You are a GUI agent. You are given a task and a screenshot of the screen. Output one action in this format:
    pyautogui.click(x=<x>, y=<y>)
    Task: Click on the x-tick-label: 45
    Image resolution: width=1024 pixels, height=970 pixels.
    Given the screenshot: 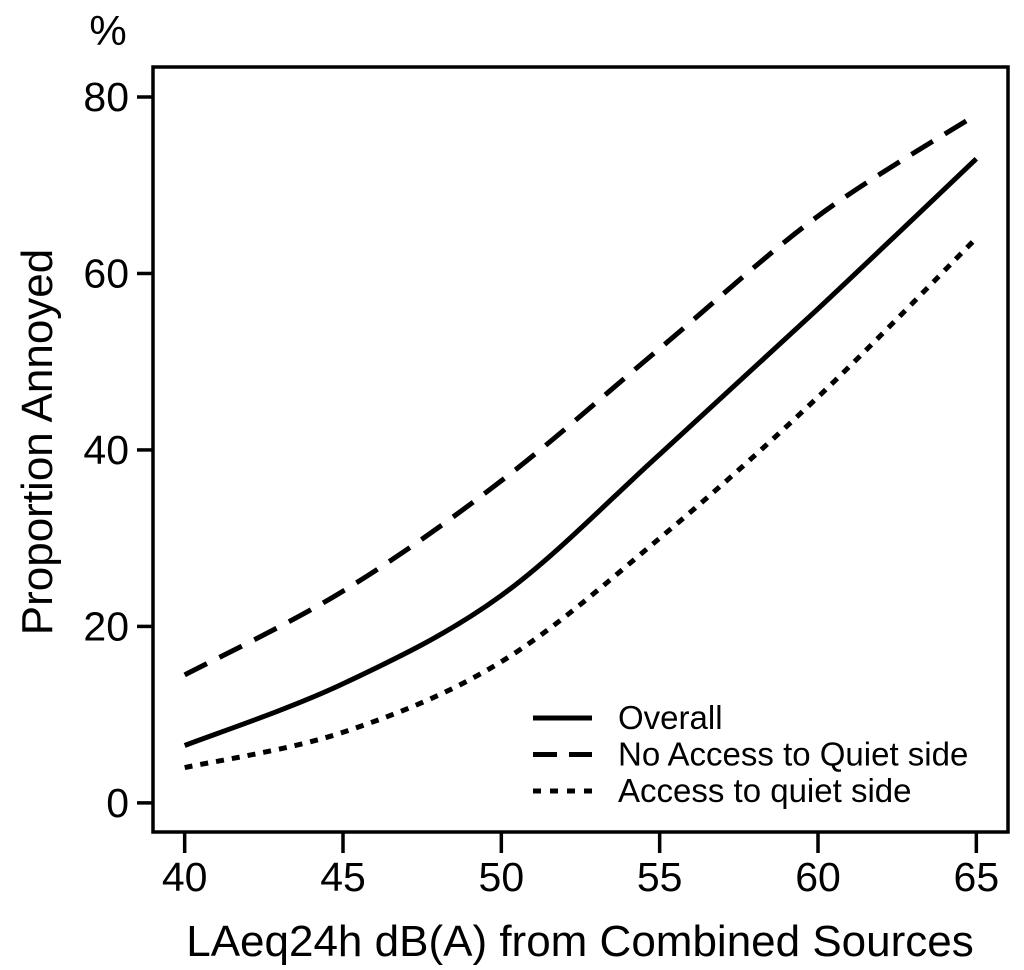 What is the action you would take?
    pyautogui.click(x=343, y=877)
    